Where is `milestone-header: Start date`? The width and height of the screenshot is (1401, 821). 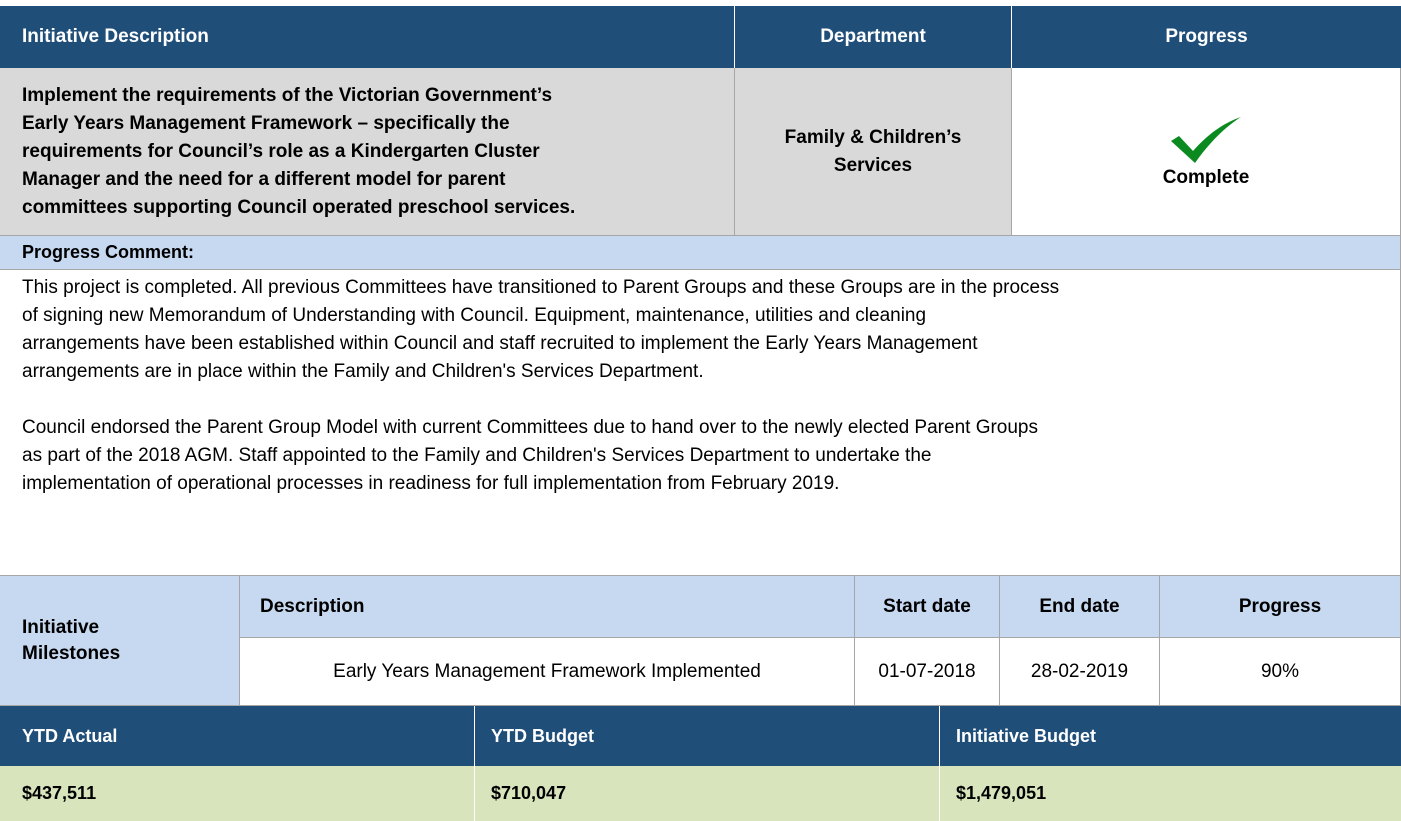 milestone-header: Start date is located at coordinates (927, 607).